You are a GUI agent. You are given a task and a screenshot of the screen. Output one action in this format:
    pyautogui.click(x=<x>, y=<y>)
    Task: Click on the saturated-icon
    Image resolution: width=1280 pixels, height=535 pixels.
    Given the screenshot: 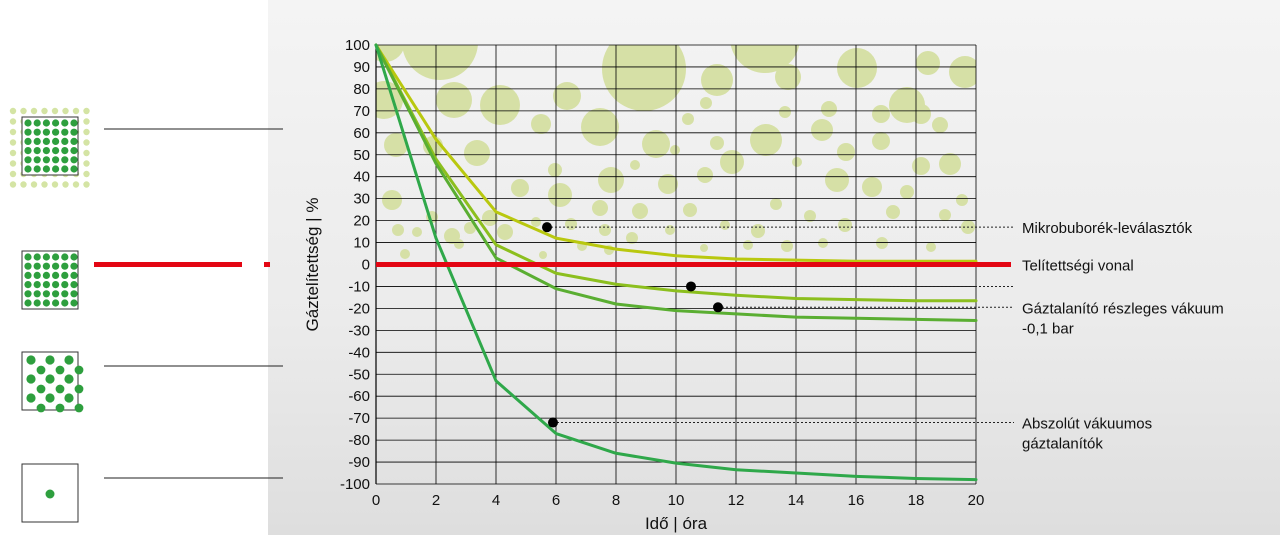 What is the action you would take?
    pyautogui.click(x=50, y=280)
    